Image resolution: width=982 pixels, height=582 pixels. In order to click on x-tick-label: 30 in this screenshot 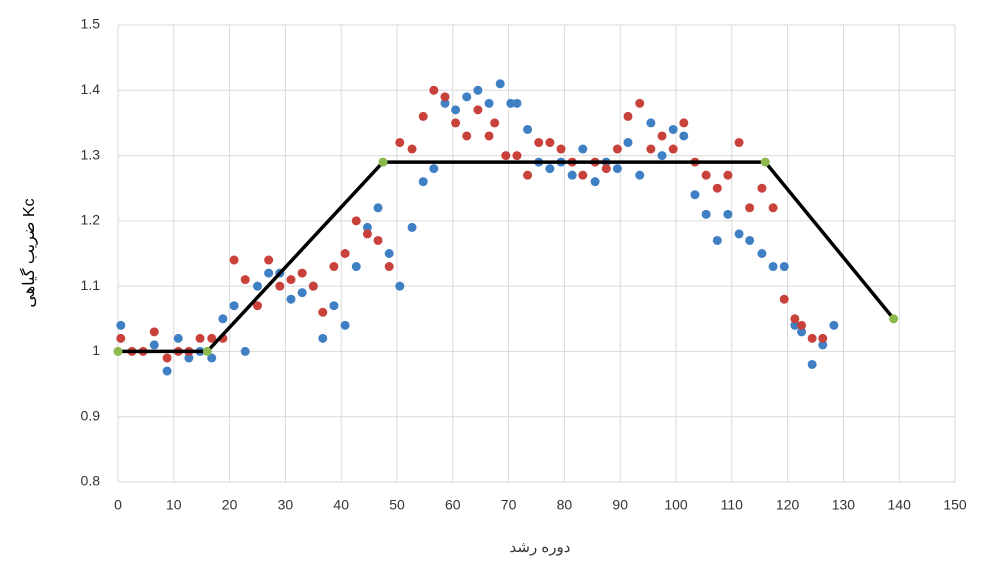, I will do `click(286, 505)`.